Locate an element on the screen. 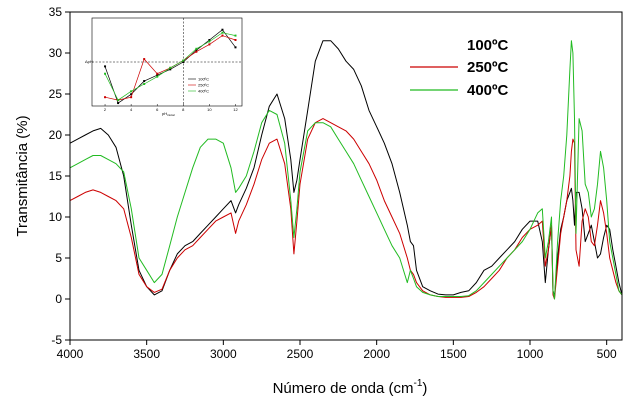 This screenshot has width=638, height=406. x-tick-label-4: 2000 is located at coordinates (376, 354).